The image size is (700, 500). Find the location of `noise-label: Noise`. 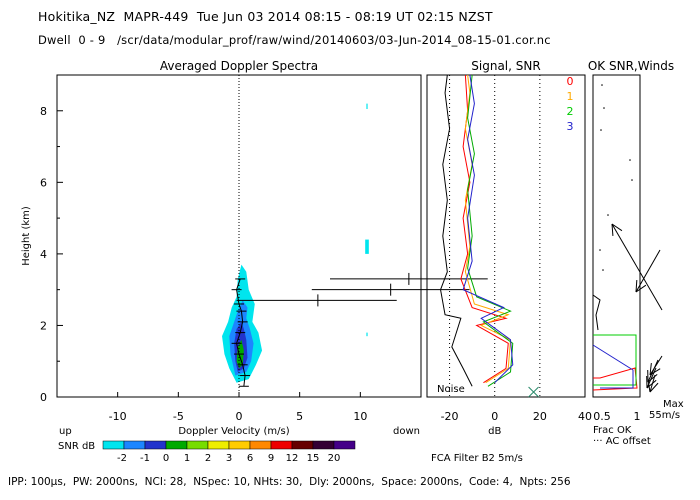

noise-label: Noise is located at coordinates (451, 389).